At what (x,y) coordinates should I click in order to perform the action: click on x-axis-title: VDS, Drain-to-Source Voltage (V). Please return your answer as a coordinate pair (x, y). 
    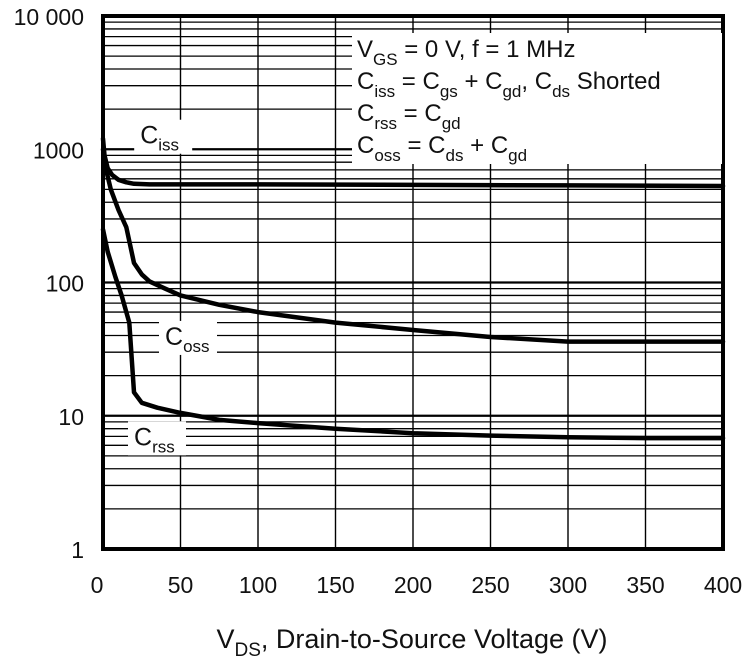
    Looking at the image, I should click on (411, 642).